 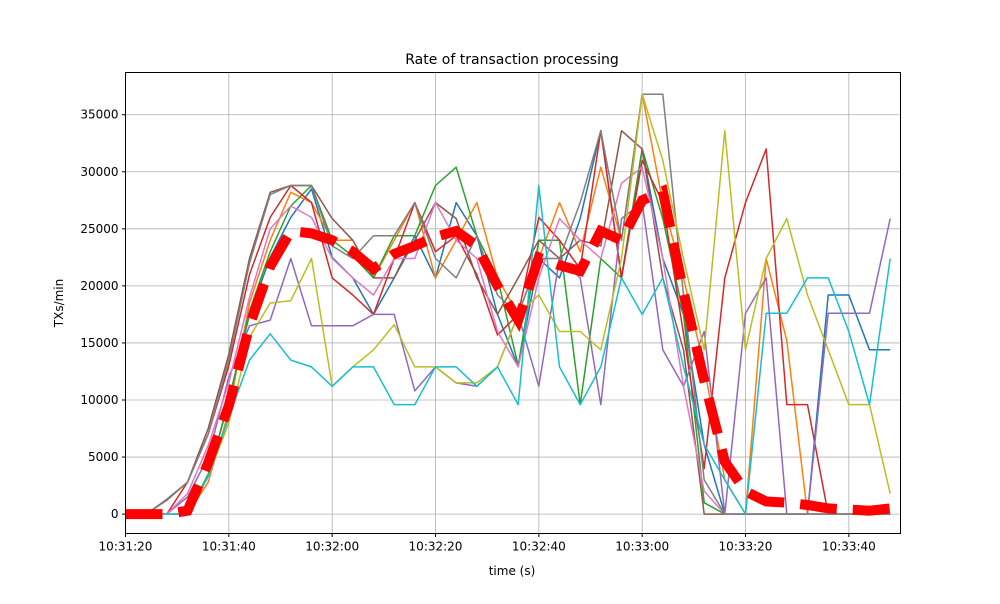 What do you see at coordinates (512, 571) in the screenshot?
I see `x-axis-label: time (s)` at bounding box center [512, 571].